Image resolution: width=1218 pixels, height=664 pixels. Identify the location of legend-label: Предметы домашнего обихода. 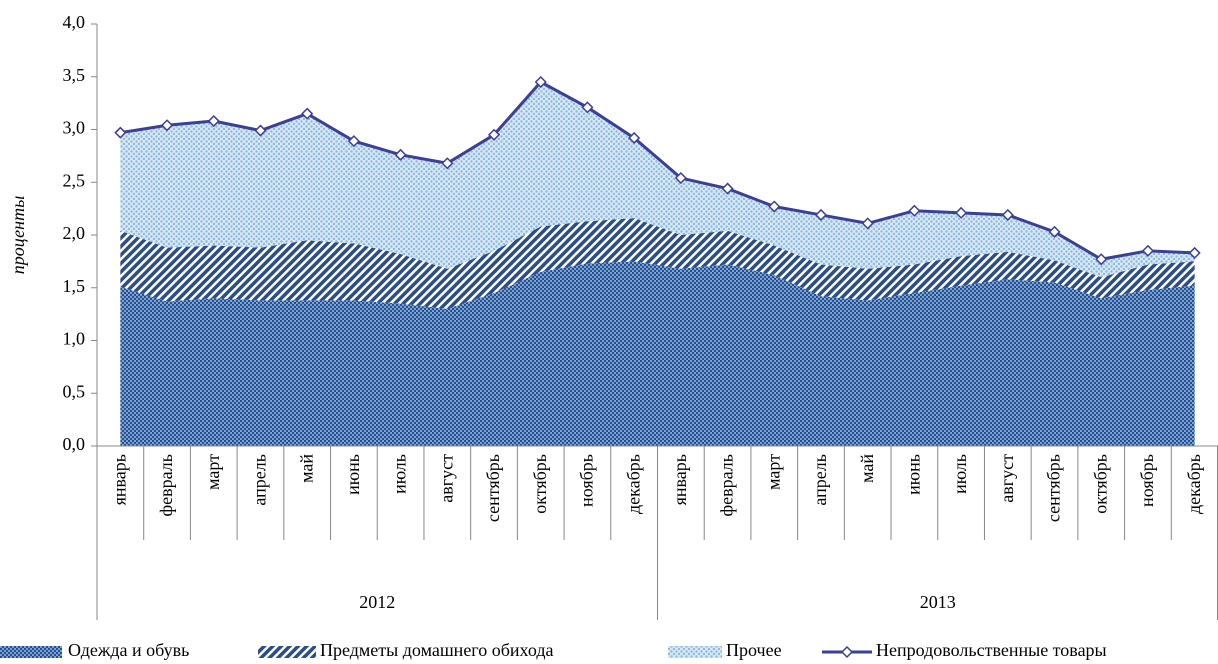
(436, 650).